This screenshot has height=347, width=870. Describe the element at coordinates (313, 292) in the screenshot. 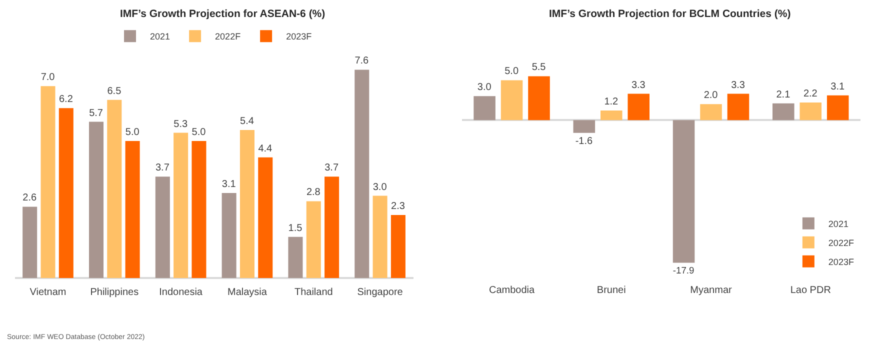

I see `x-tick-label: Thailand` at that location.